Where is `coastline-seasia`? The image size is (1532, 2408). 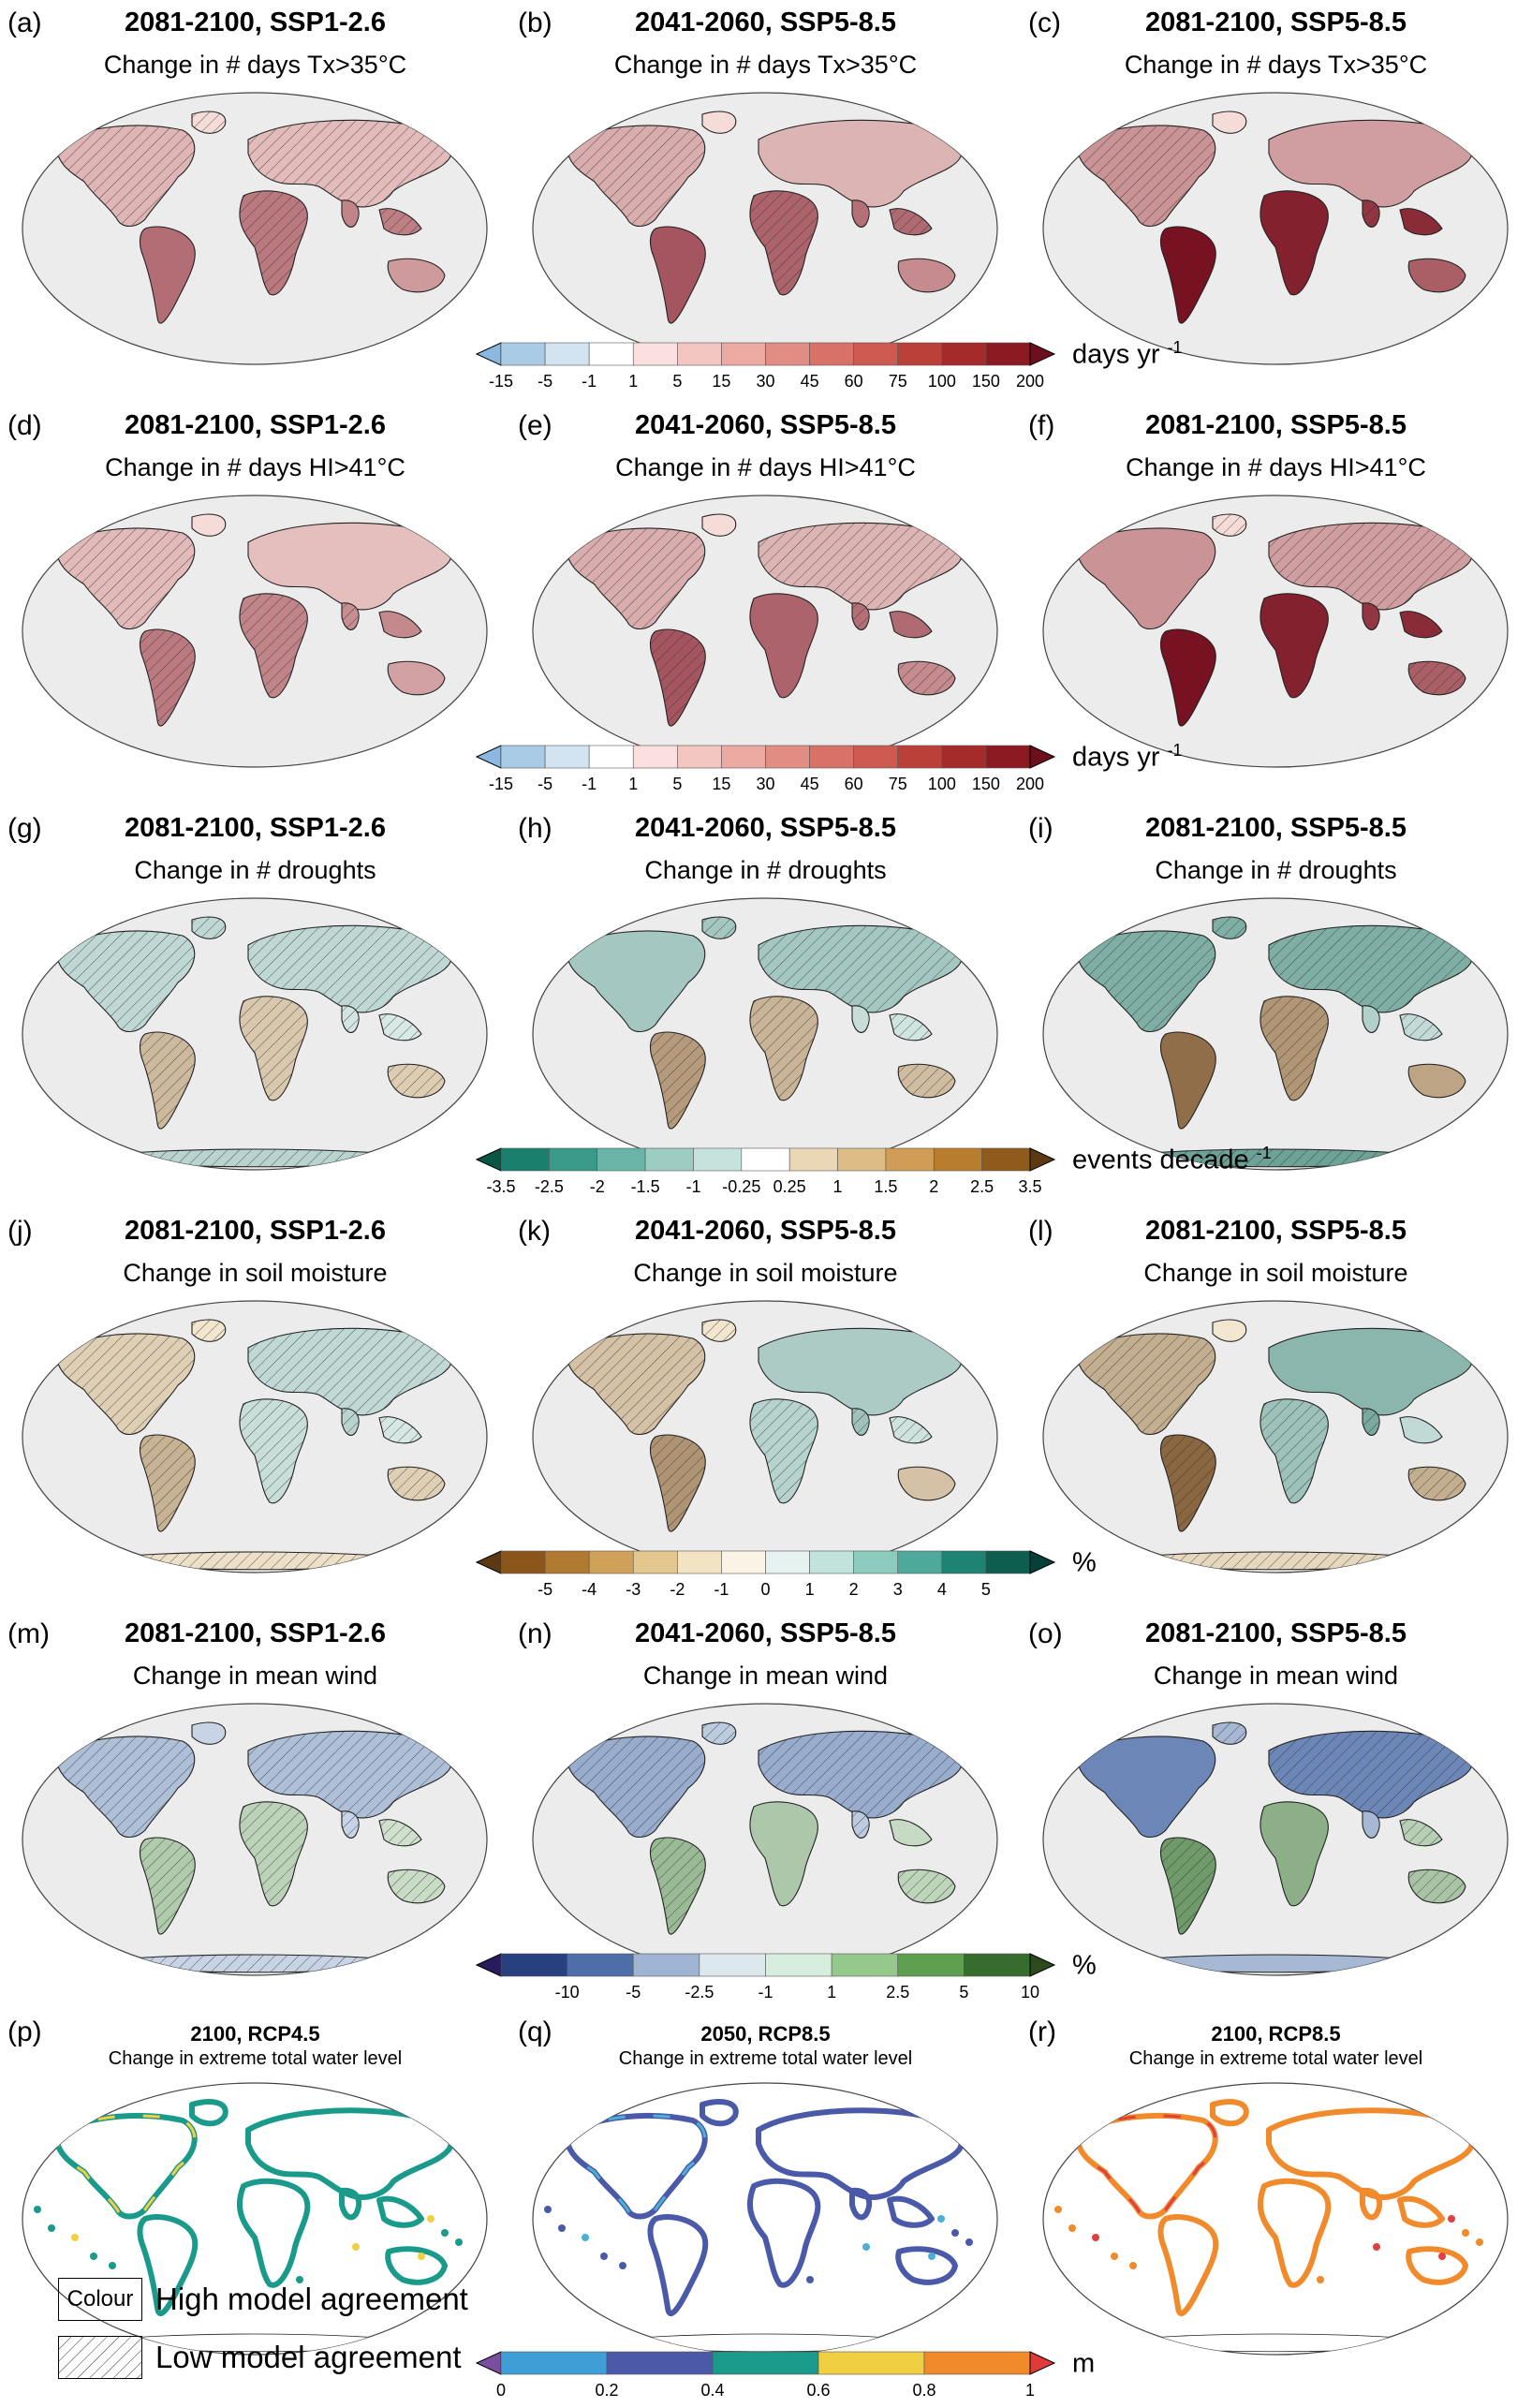 coastline-seasia is located at coordinates (400, 2211).